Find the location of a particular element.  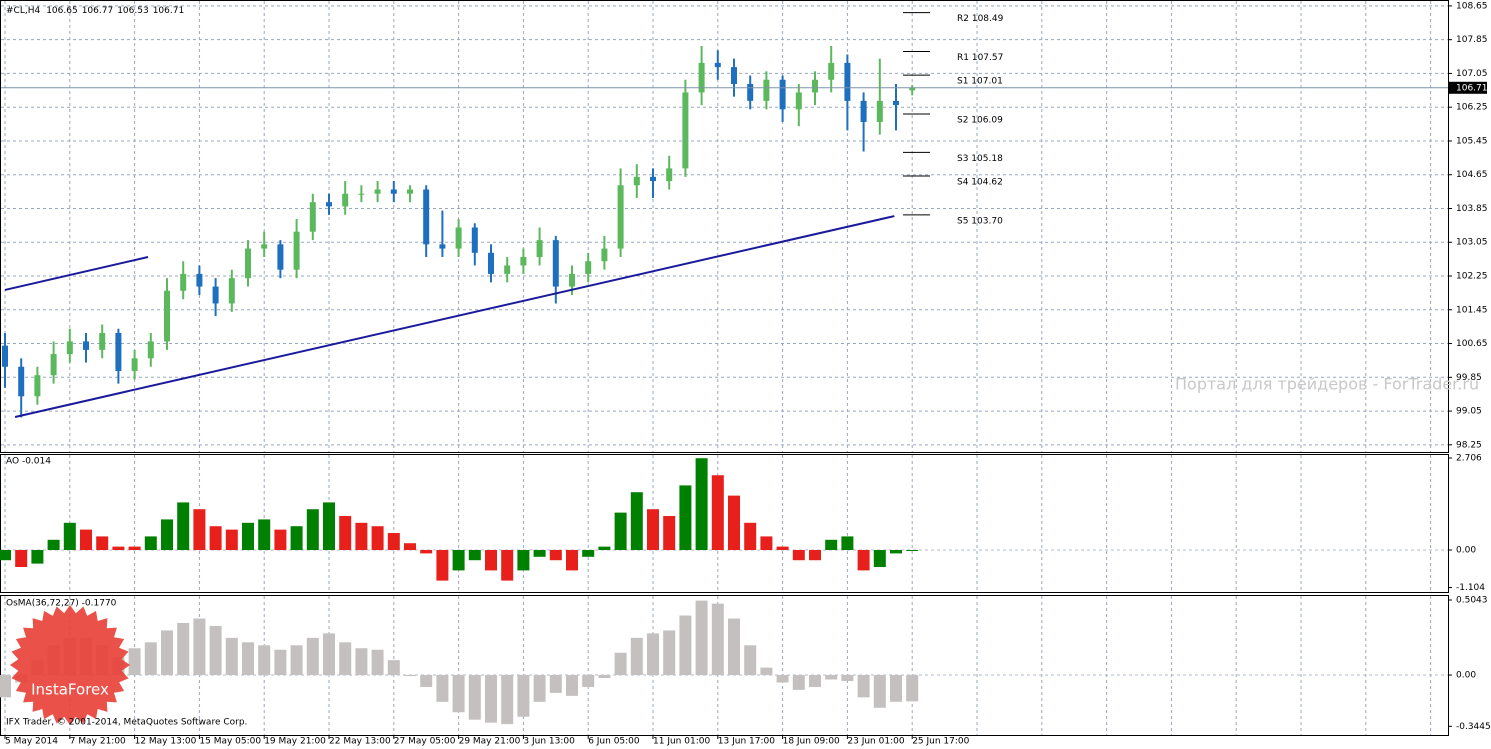

symbol: #CL,H4 is located at coordinates (23, 11).